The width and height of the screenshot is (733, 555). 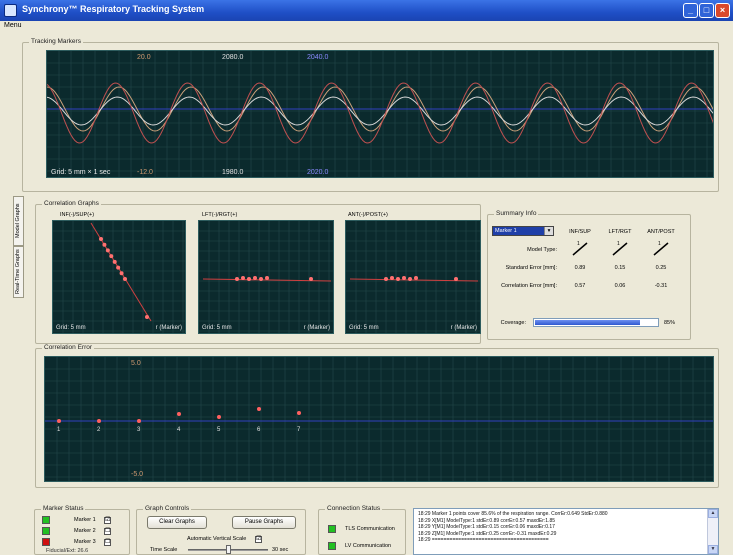 What do you see at coordinates (144, 57) in the screenshot?
I see `track-top-label-1: 20.0` at bounding box center [144, 57].